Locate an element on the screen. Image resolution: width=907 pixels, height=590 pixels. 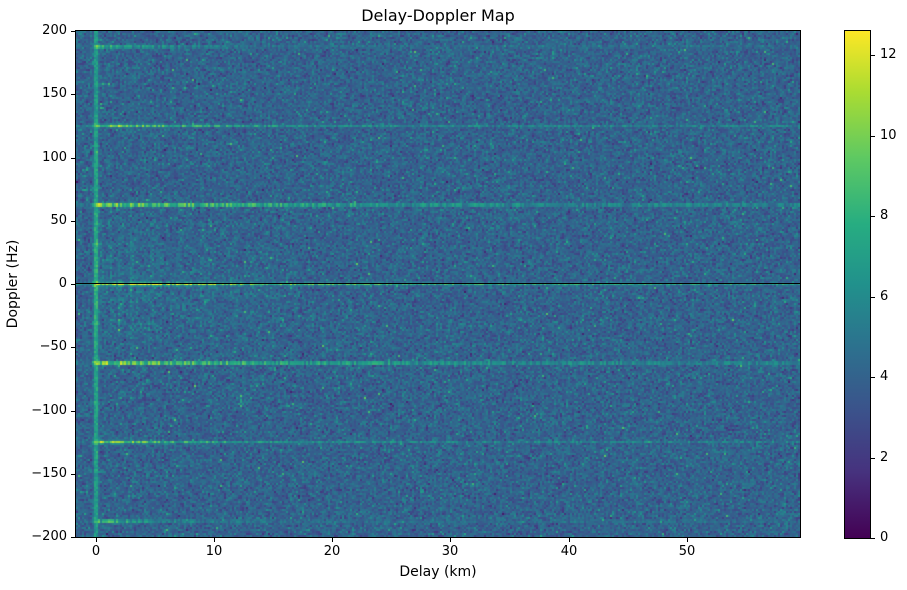
y-tick-label: 0 is located at coordinates (62, 283).